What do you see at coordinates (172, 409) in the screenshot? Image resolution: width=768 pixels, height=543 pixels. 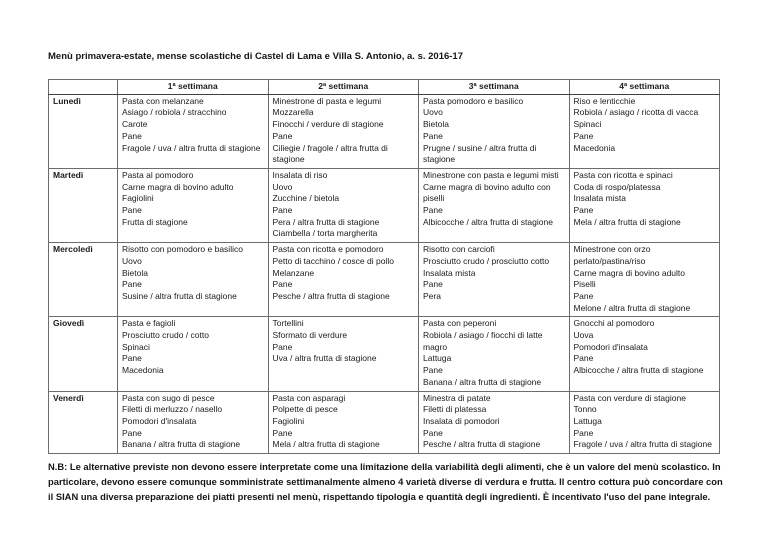 I see `menu-item: Filetti di merluzzo / nasello` at bounding box center [172, 409].